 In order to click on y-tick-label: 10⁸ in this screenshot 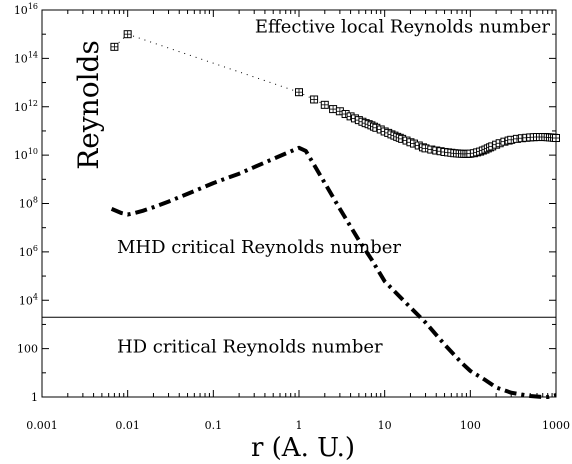, I will do `click(28, 203)`.